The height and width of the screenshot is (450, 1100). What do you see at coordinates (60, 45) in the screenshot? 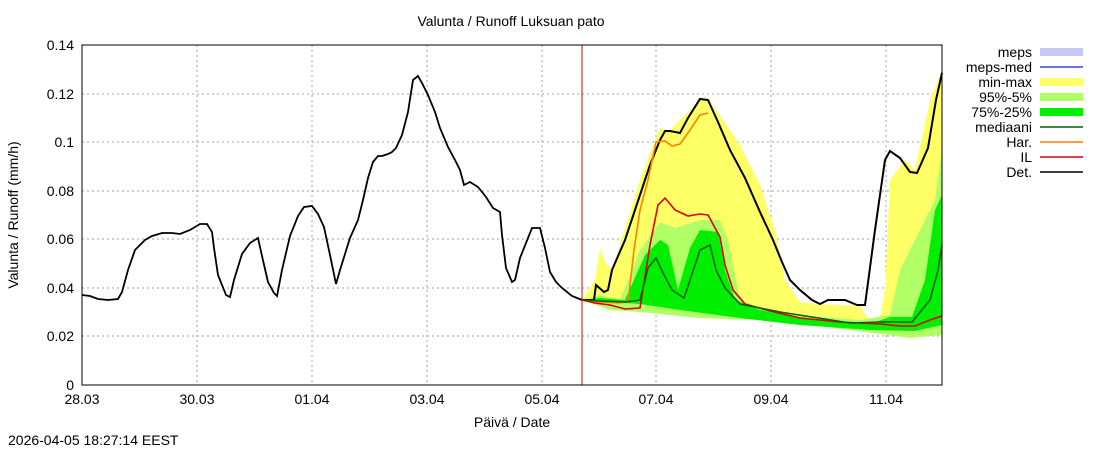
I see `svg-text: 0.14` at bounding box center [60, 45].